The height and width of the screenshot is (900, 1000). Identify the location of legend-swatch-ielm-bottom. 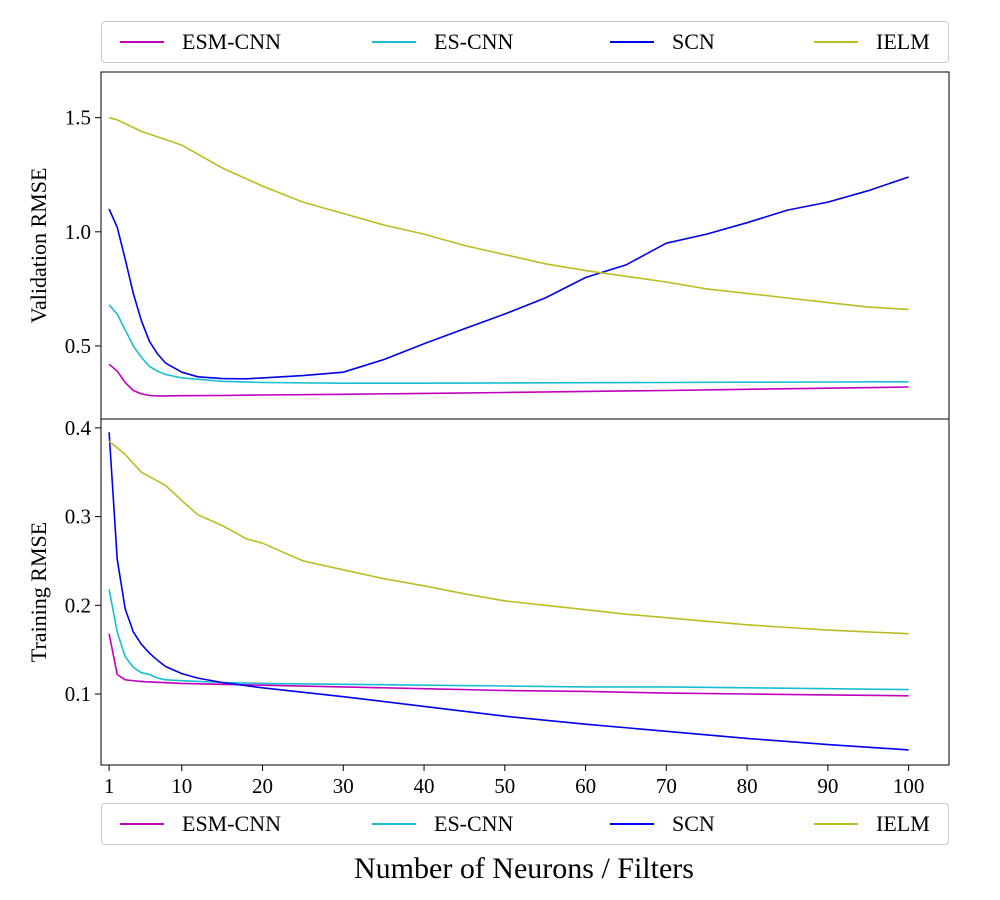
(836, 824).